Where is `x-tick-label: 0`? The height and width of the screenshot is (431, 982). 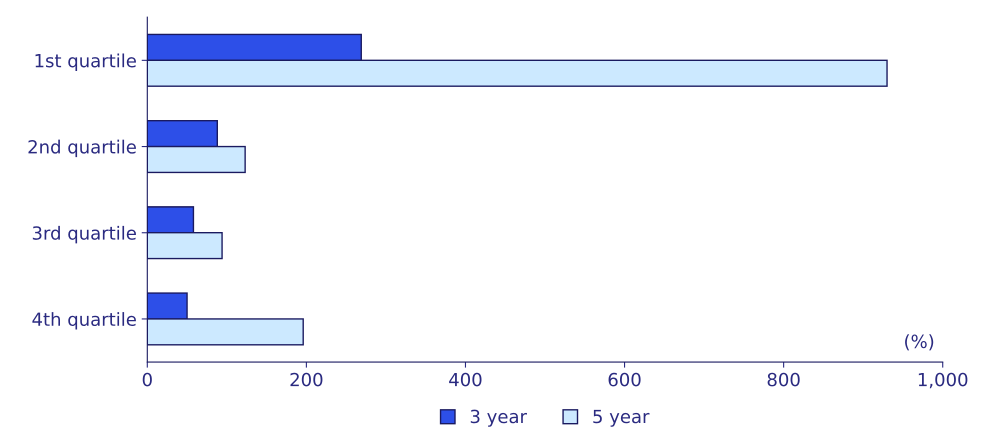
x-tick-label: 0 is located at coordinates (147, 379).